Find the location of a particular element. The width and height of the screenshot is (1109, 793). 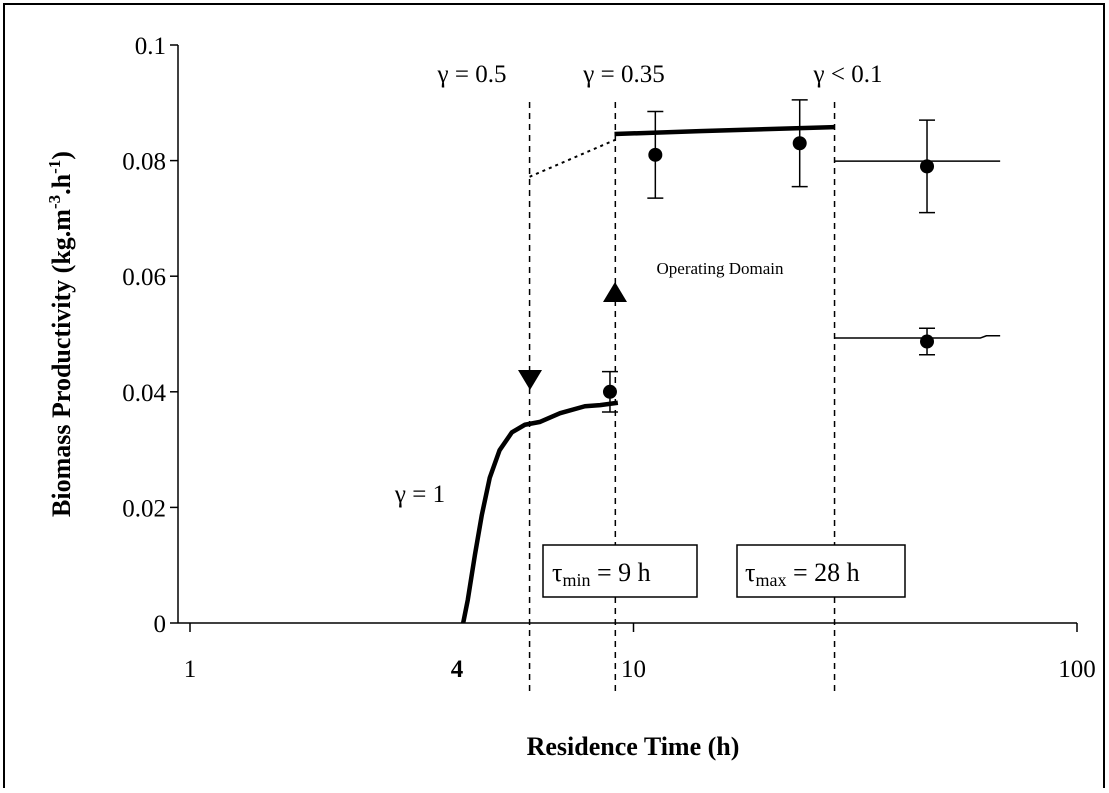

box-label: τmin = 9 h is located at coordinates (601, 574).